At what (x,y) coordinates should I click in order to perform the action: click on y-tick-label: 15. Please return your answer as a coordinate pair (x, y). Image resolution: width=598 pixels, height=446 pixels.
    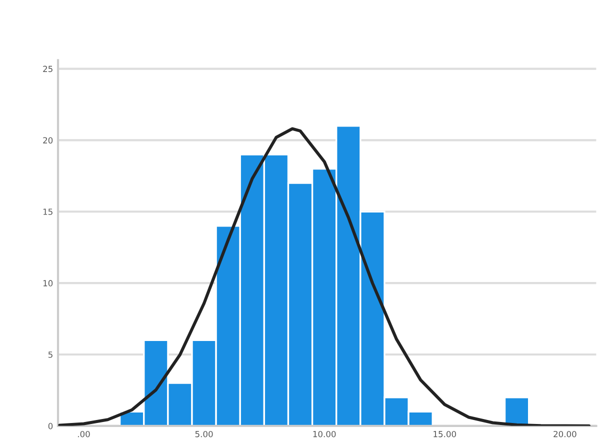
    Looking at the image, I should click on (47, 211).